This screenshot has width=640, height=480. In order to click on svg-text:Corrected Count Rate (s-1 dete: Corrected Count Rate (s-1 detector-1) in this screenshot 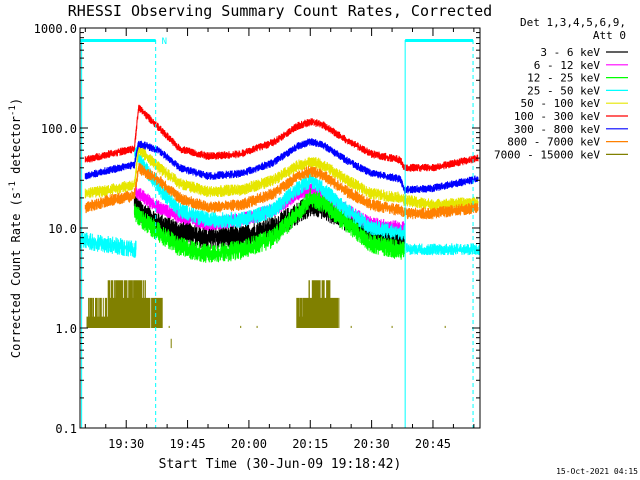, I will do `click(15, 228)`.